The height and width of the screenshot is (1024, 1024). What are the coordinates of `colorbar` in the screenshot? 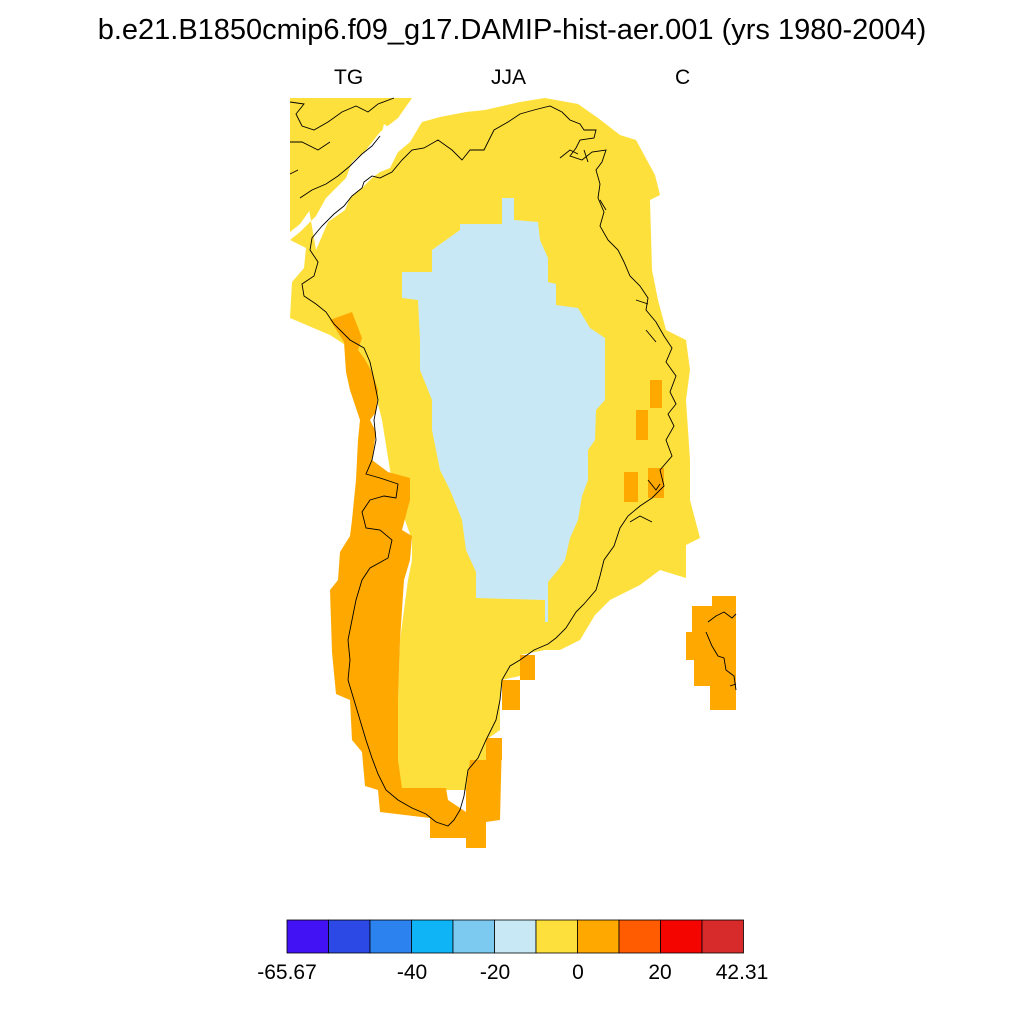 It's located at (515, 936).